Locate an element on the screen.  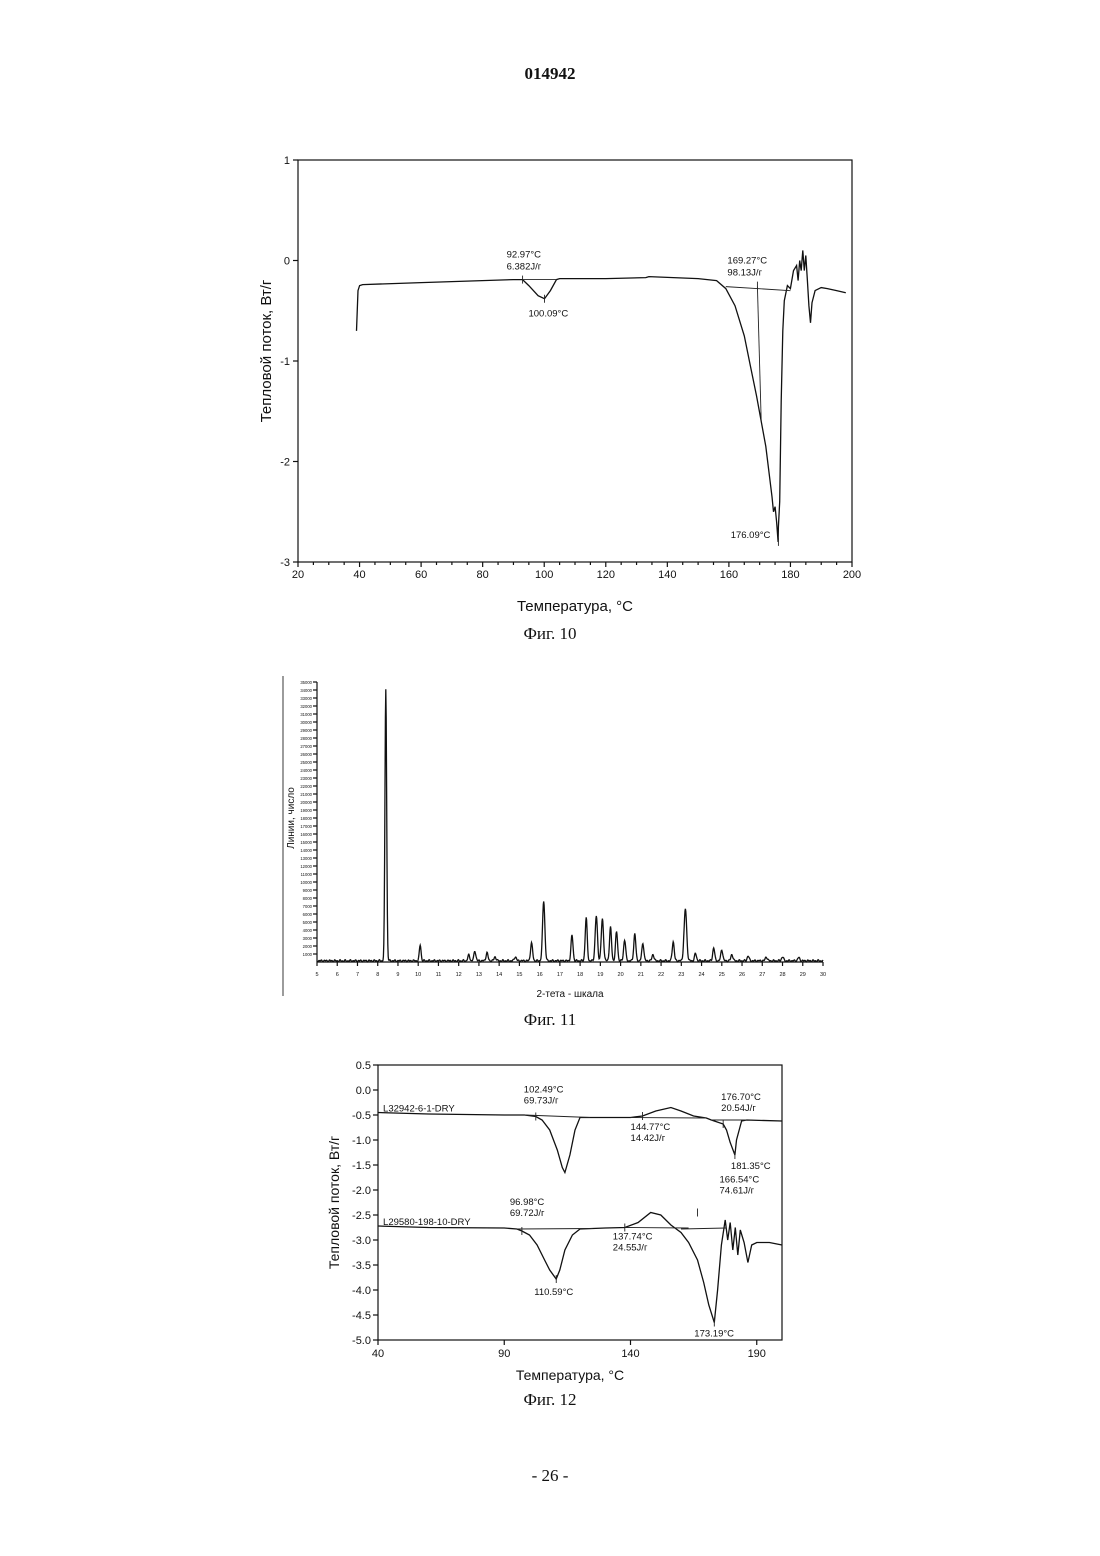
peak-annotation: 173.19°C is located at coordinates (714, 1334).